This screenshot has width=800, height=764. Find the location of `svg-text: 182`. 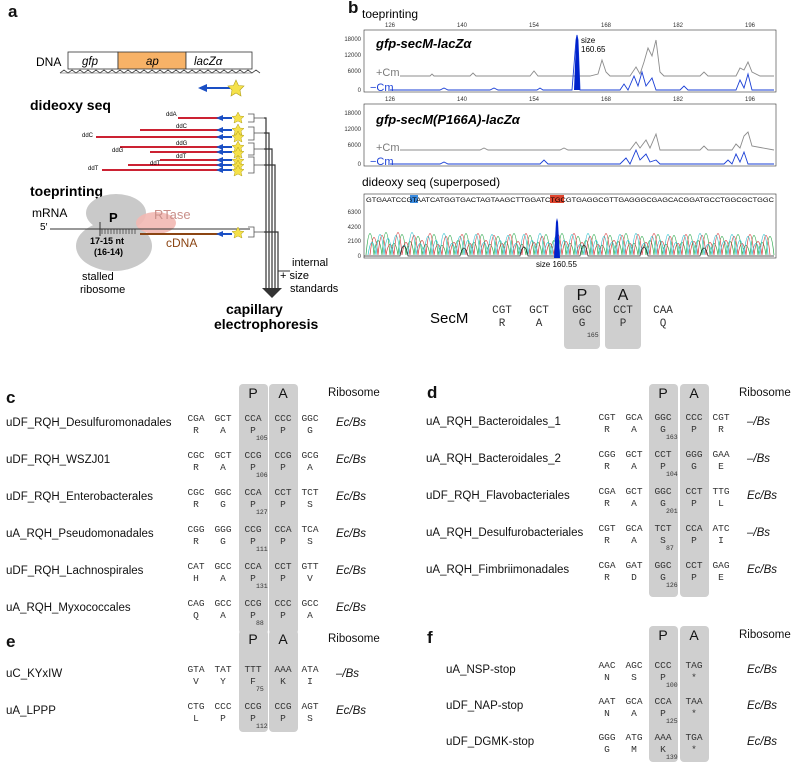

svg-text: 182 is located at coordinates (678, 100).